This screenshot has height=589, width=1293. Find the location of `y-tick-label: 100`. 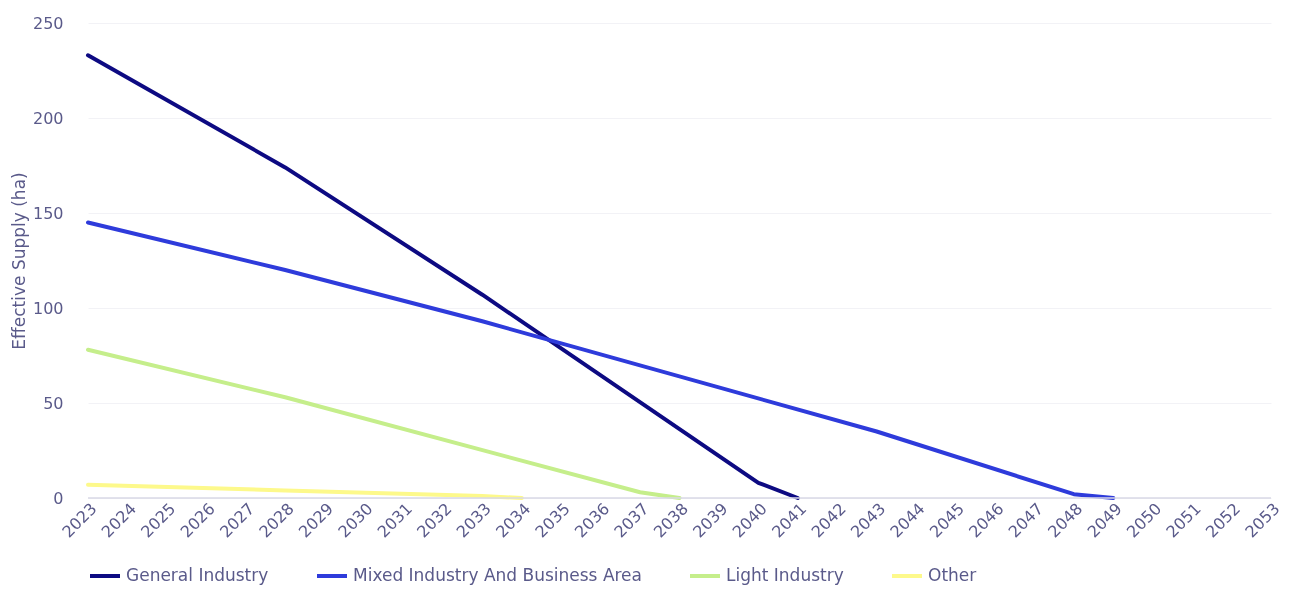

y-tick-label: 100 is located at coordinates (48, 308).